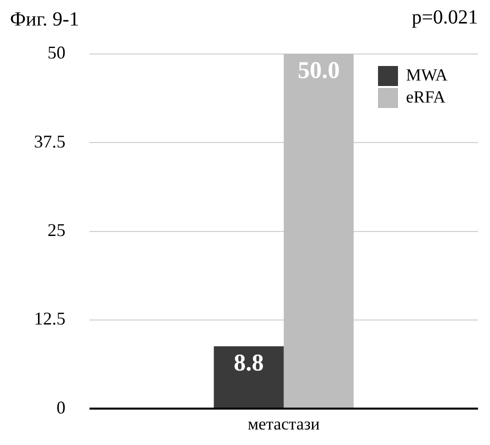 The image size is (490, 445). Describe the element at coordinates (50, 318) in the screenshot. I see `y-tick-label: 12.5` at that location.